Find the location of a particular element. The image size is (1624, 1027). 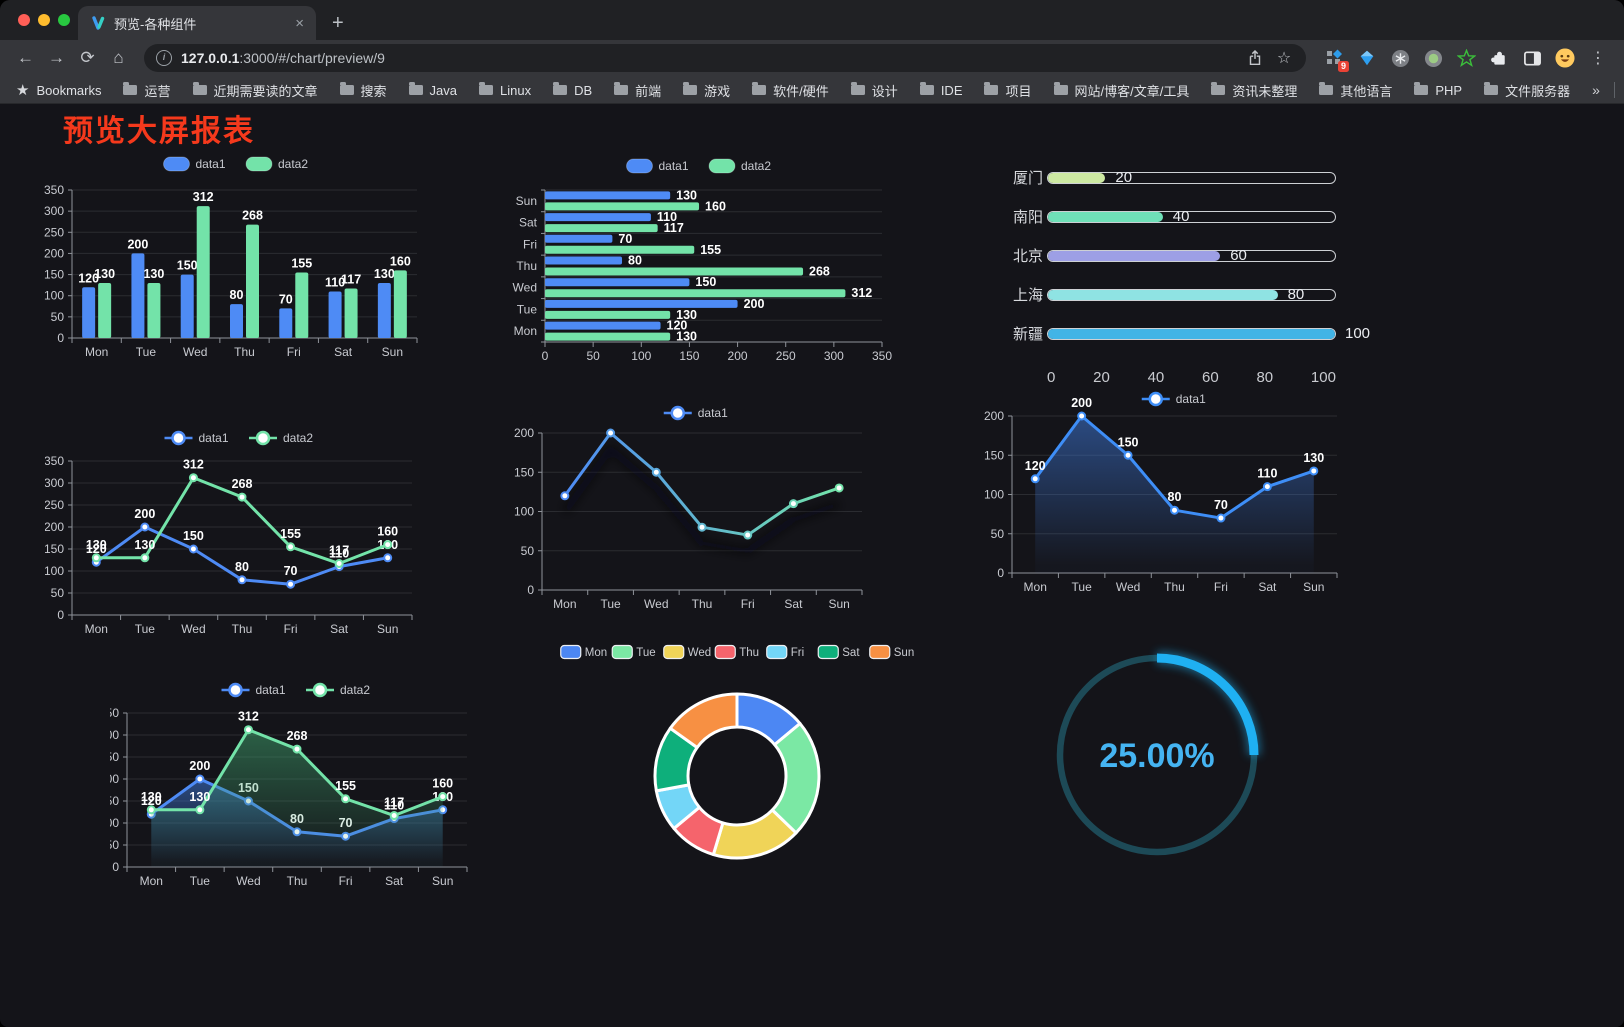

svg-text: Tue is located at coordinates (146, 352).